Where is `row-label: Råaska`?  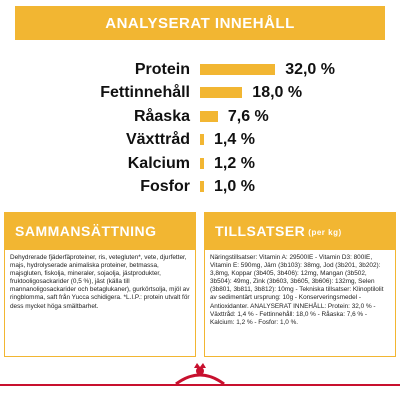
row-label: Råaska is located at coordinates (161, 116).